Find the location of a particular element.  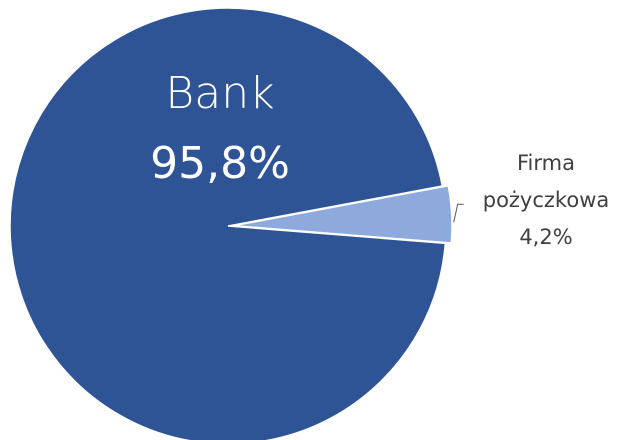

slice-value-bank: 95,8% is located at coordinates (220, 163).